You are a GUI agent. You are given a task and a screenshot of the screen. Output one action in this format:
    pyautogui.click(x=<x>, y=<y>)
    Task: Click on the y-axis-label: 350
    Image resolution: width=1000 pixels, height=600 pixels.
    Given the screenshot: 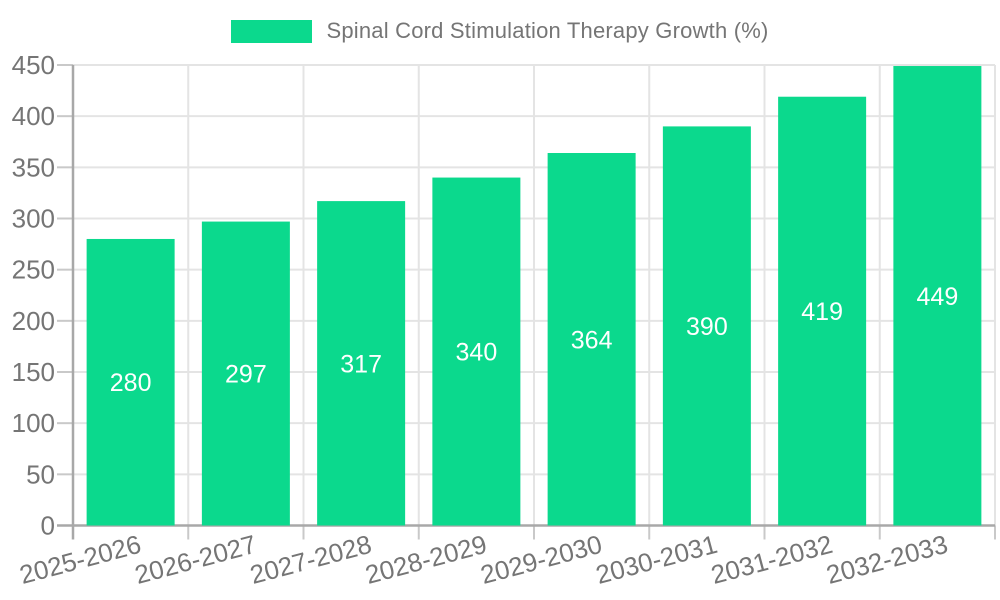 What is the action you would take?
    pyautogui.click(x=33, y=167)
    